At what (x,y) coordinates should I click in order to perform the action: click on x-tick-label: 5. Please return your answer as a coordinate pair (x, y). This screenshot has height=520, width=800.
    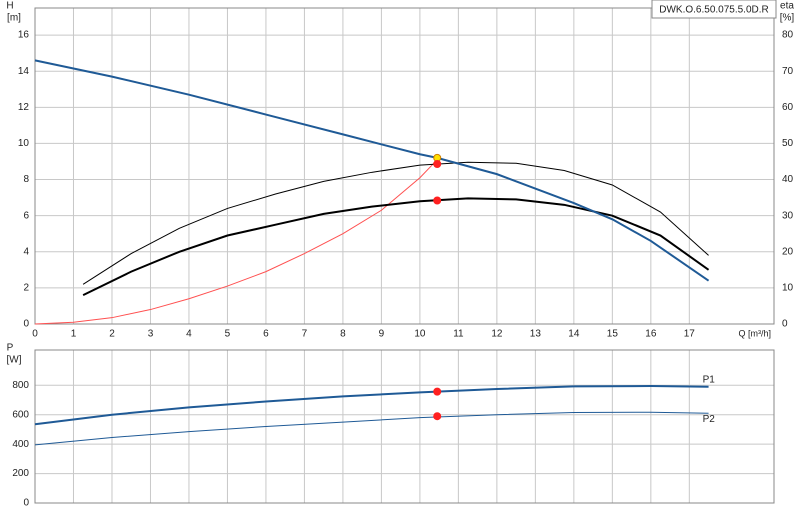
    Looking at the image, I should click on (228, 334).